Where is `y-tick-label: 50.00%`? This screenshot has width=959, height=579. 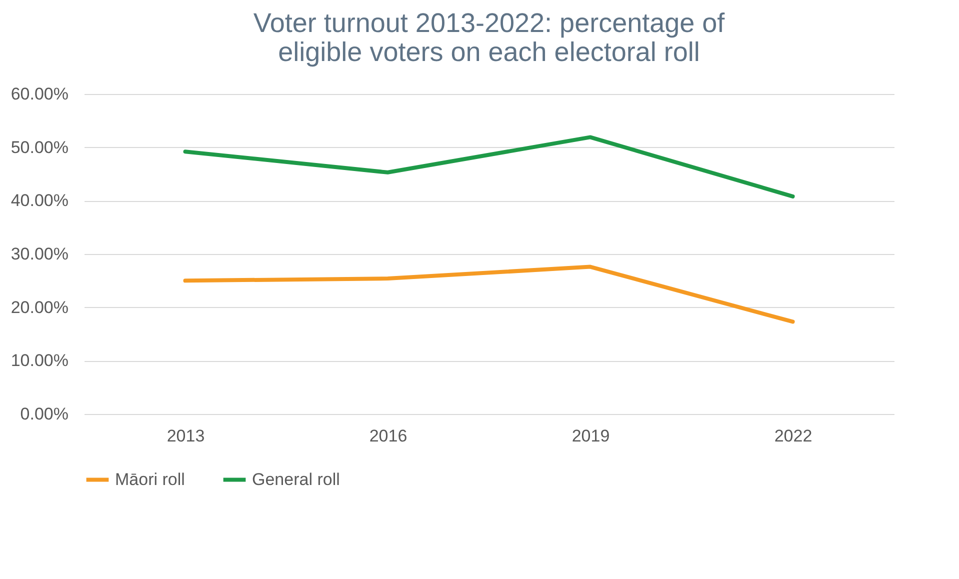 y-tick-label: 50.00% is located at coordinates (39, 147).